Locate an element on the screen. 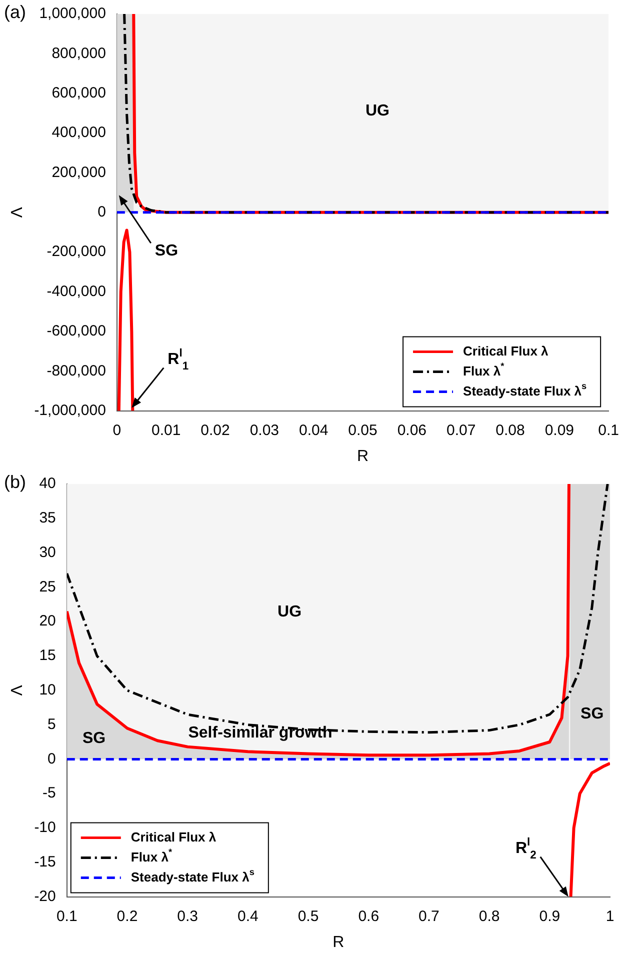 Image resolution: width=622 pixels, height=956 pixels. x-tick-label: 0.6 is located at coordinates (369, 916).